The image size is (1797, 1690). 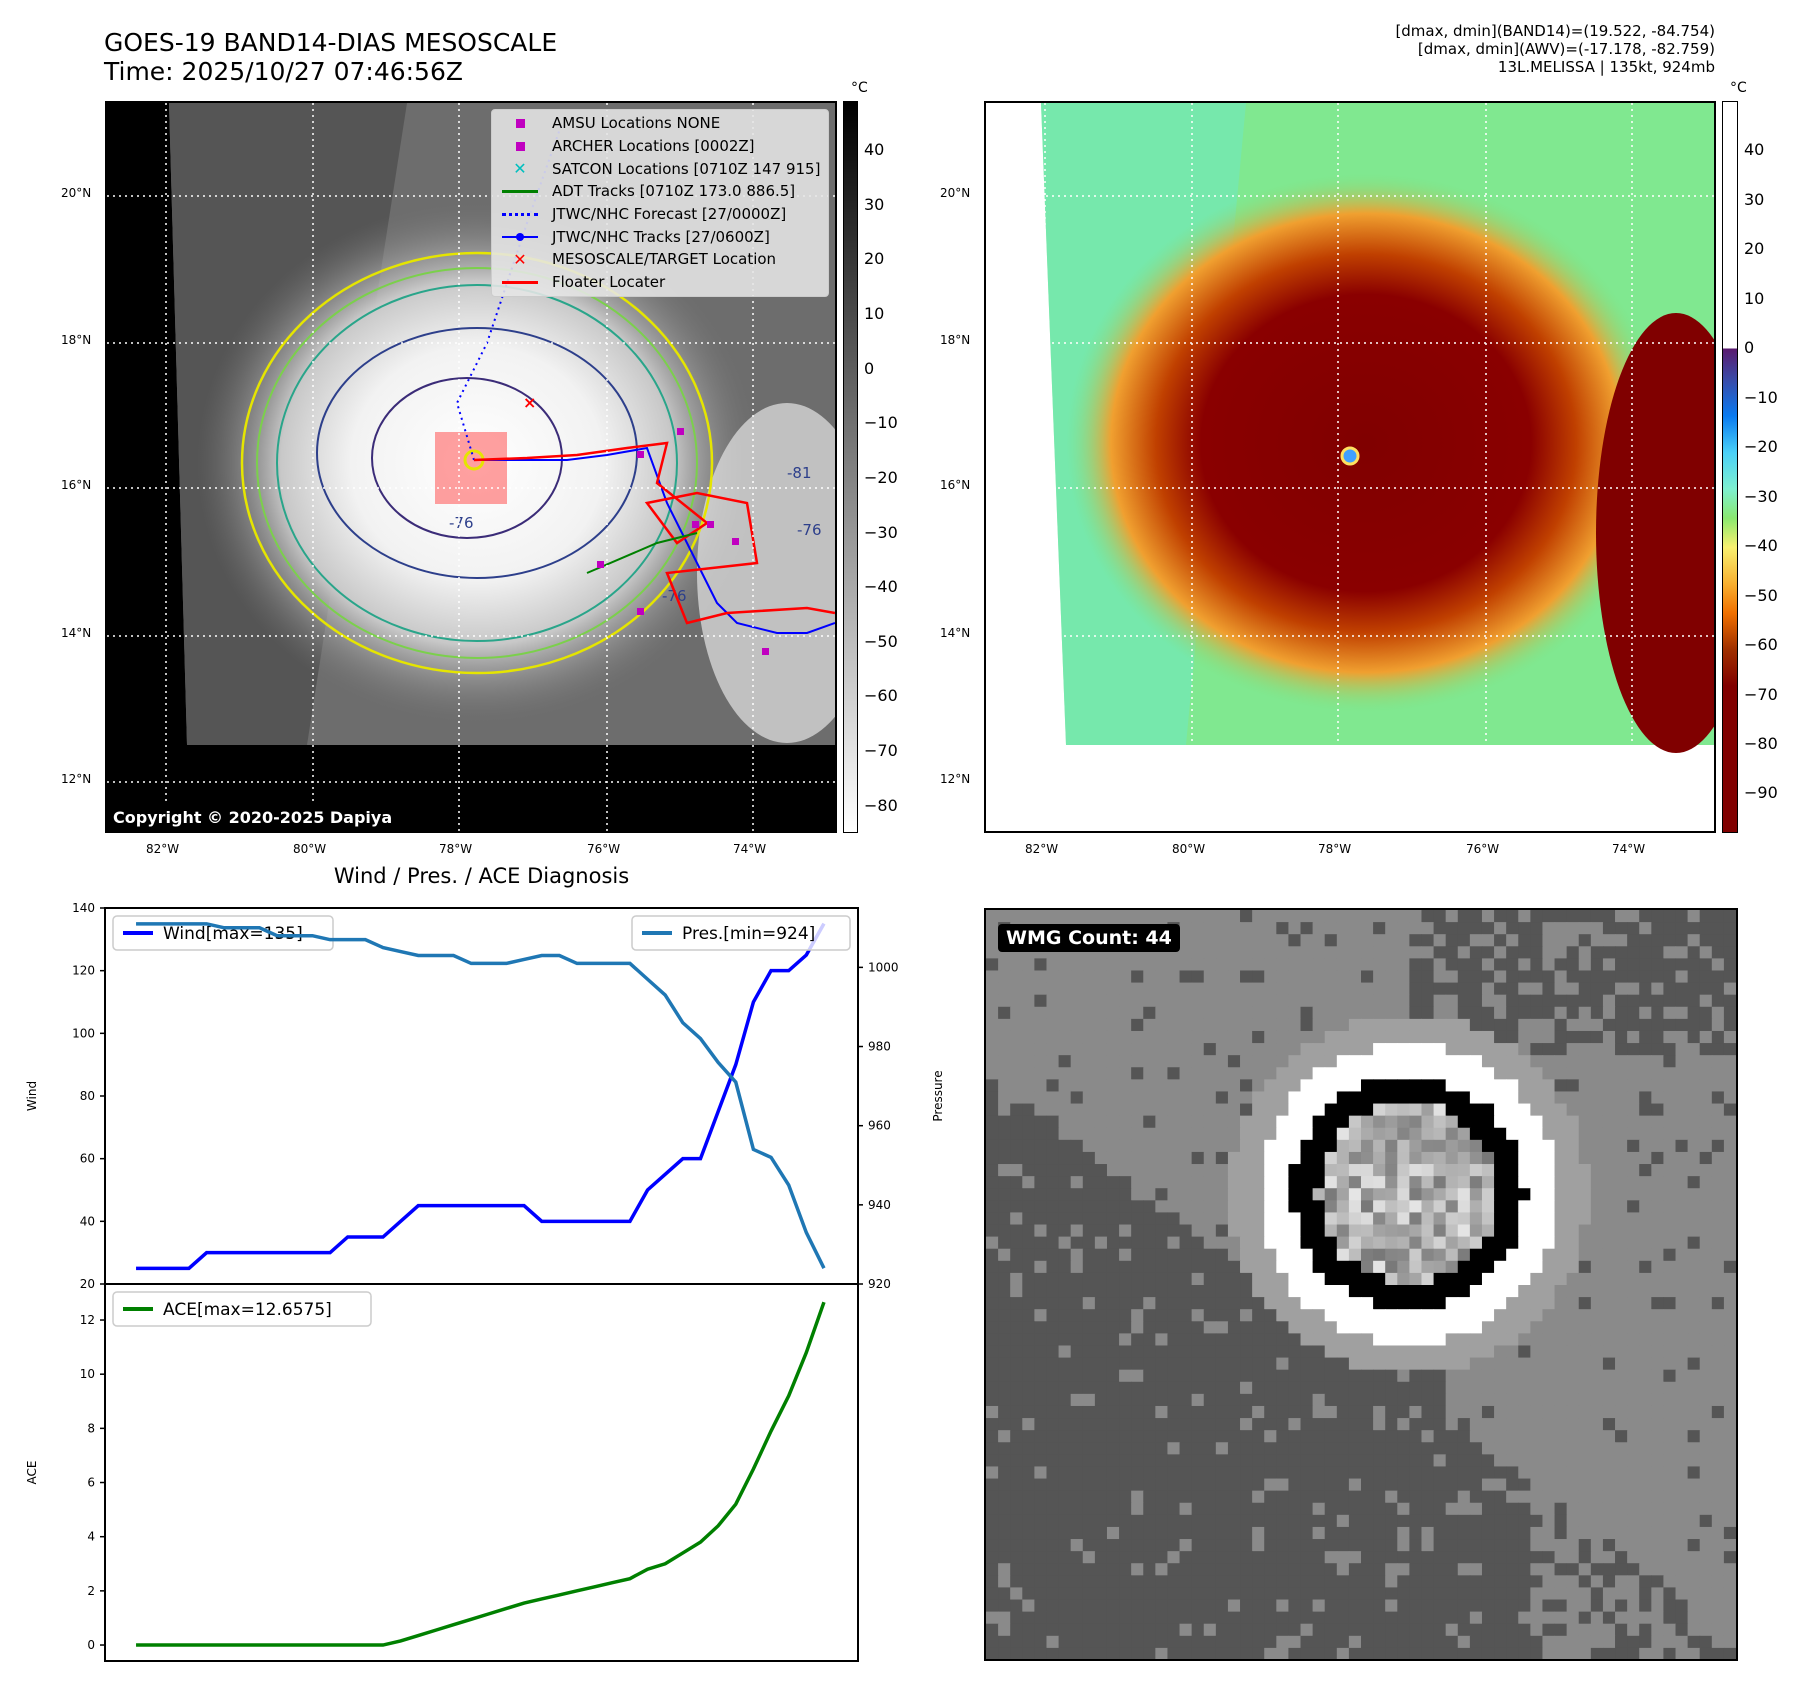 What do you see at coordinates (1089, 938) in the screenshot?
I see `wmg-count-badge: WMG Count: 44` at bounding box center [1089, 938].